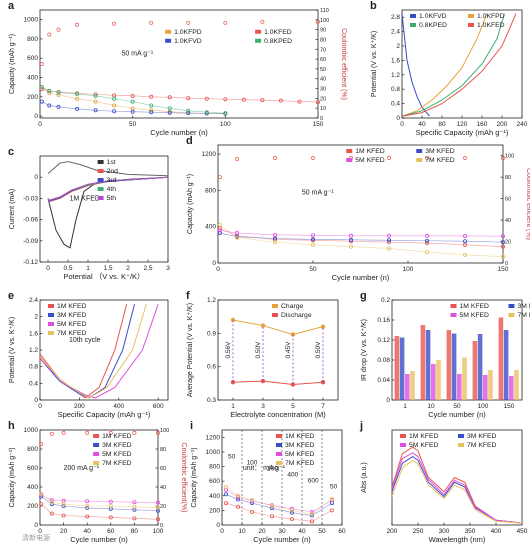 This screenshot has width=530, height=546. What do you see at coordinates (457, 539) in the screenshot?
I see `x-axis-label: Wavelength (nm)` at bounding box center [457, 539].